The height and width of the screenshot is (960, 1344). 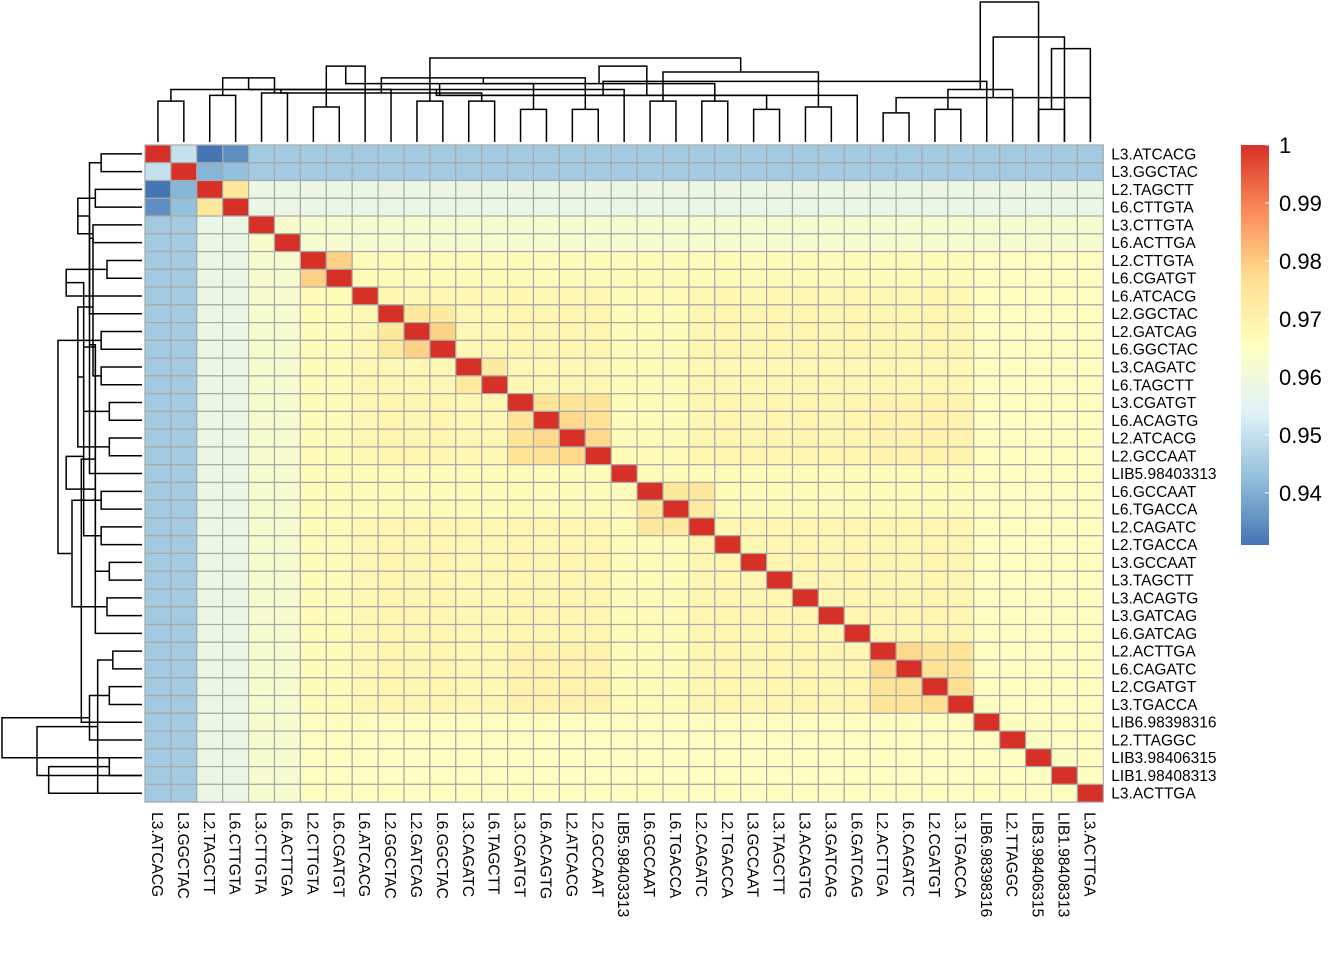 What do you see at coordinates (389, 855) in the screenshot?
I see `column-label: L2.GGCTAC` at bounding box center [389, 855].